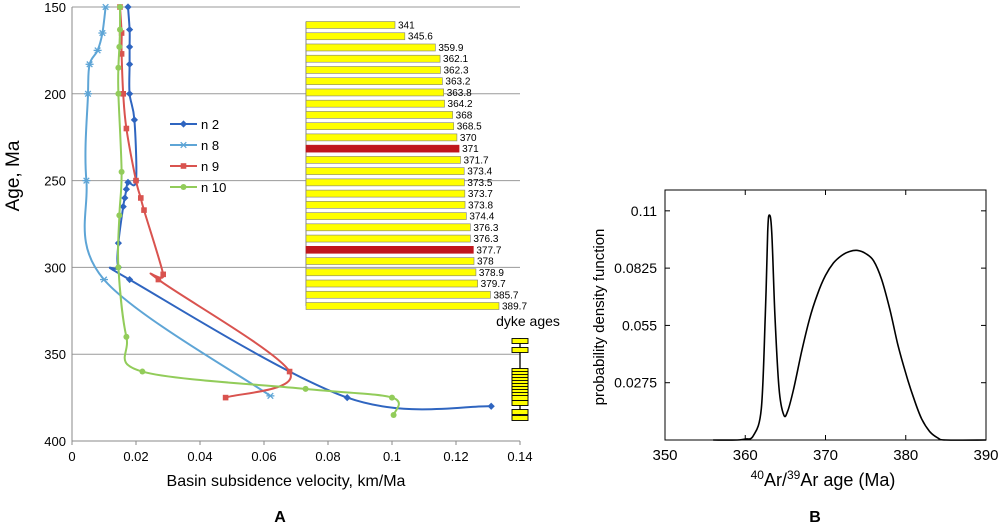 The height and width of the screenshot is (523, 1000). What do you see at coordinates (210, 166) in the screenshot?
I see `legend-label: n 9` at bounding box center [210, 166].